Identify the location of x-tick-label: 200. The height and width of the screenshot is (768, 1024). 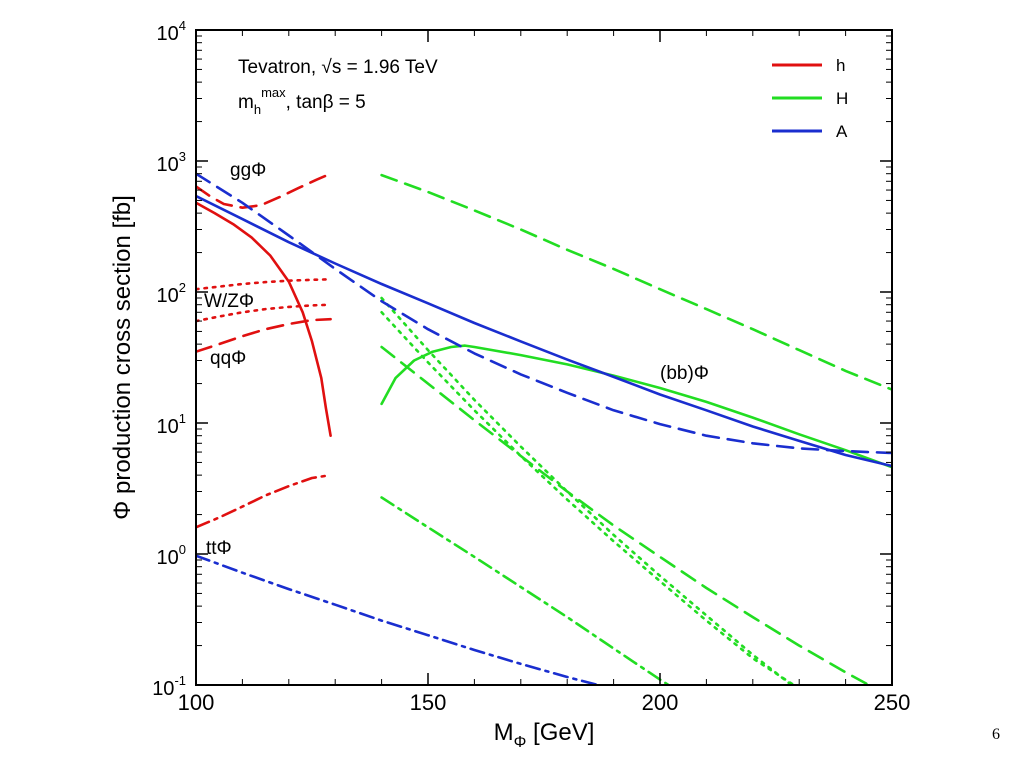
(660, 702).